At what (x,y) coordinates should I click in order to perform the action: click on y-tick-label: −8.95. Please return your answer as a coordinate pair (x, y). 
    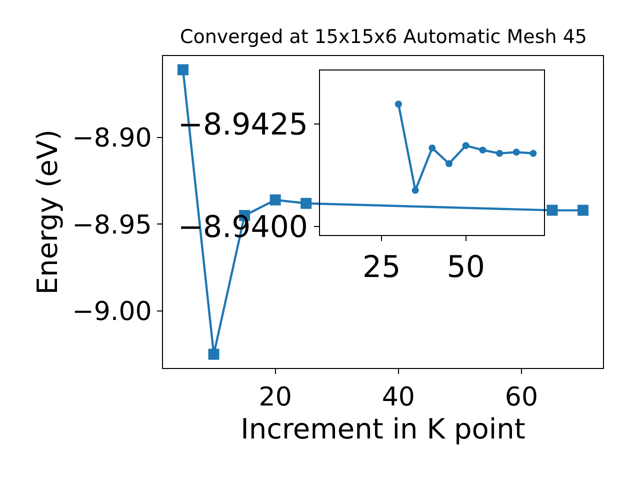
    Looking at the image, I should click on (112, 225).